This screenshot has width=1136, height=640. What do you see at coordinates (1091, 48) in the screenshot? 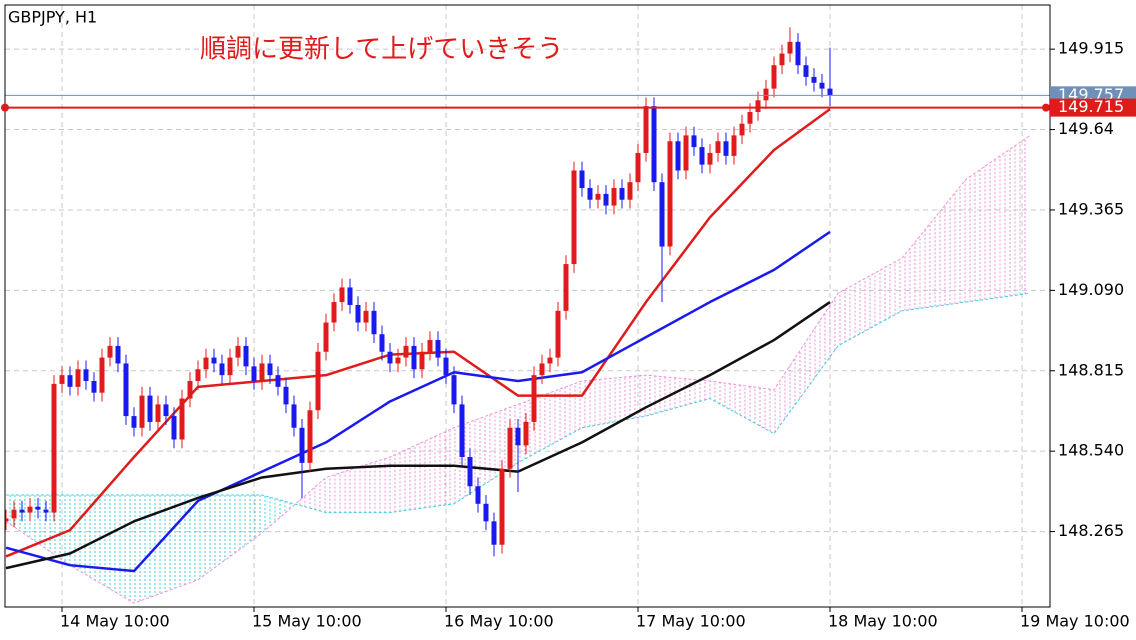
I see `y-tick-label: 149.915` at bounding box center [1091, 48].